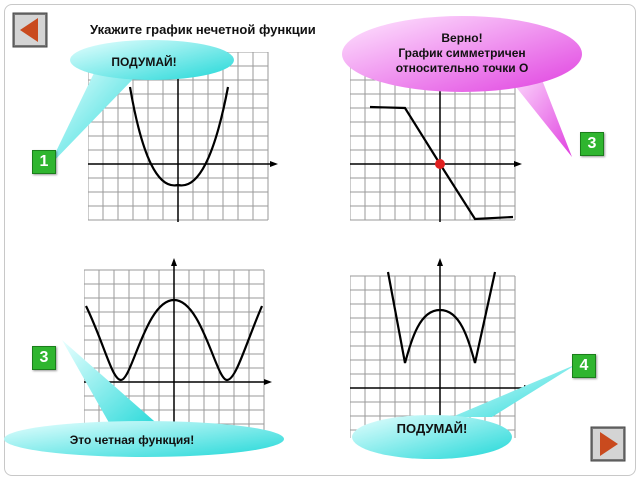 Image resolution: width=640 pixels, height=480 pixels. I want to click on arrow-left-icon, so click(29, 30).